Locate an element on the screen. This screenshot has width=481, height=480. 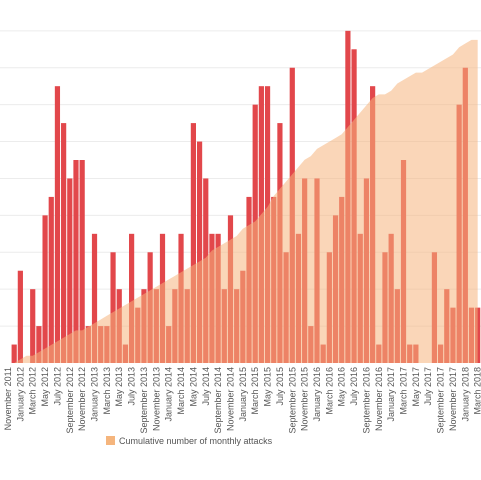
x-tick-label: November 2017 is located at coordinates (453, 399).